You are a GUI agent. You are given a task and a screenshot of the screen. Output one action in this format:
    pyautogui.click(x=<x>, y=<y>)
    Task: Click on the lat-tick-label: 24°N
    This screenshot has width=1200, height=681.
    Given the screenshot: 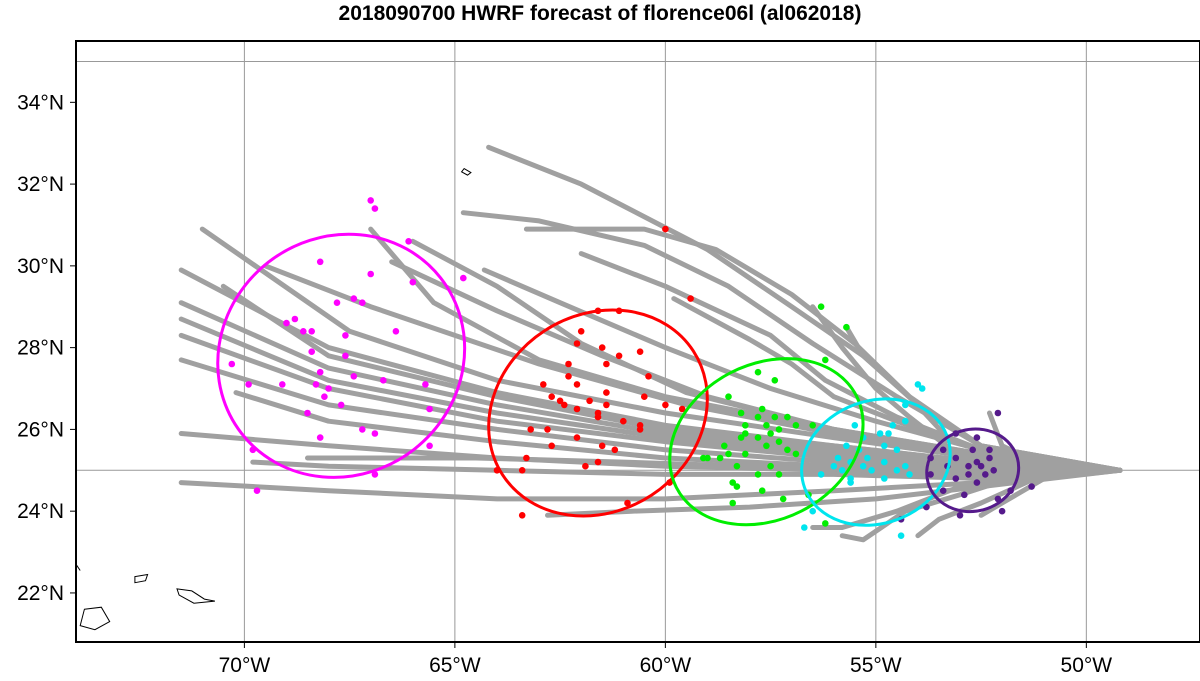 What is the action you would take?
    pyautogui.click(x=40, y=511)
    